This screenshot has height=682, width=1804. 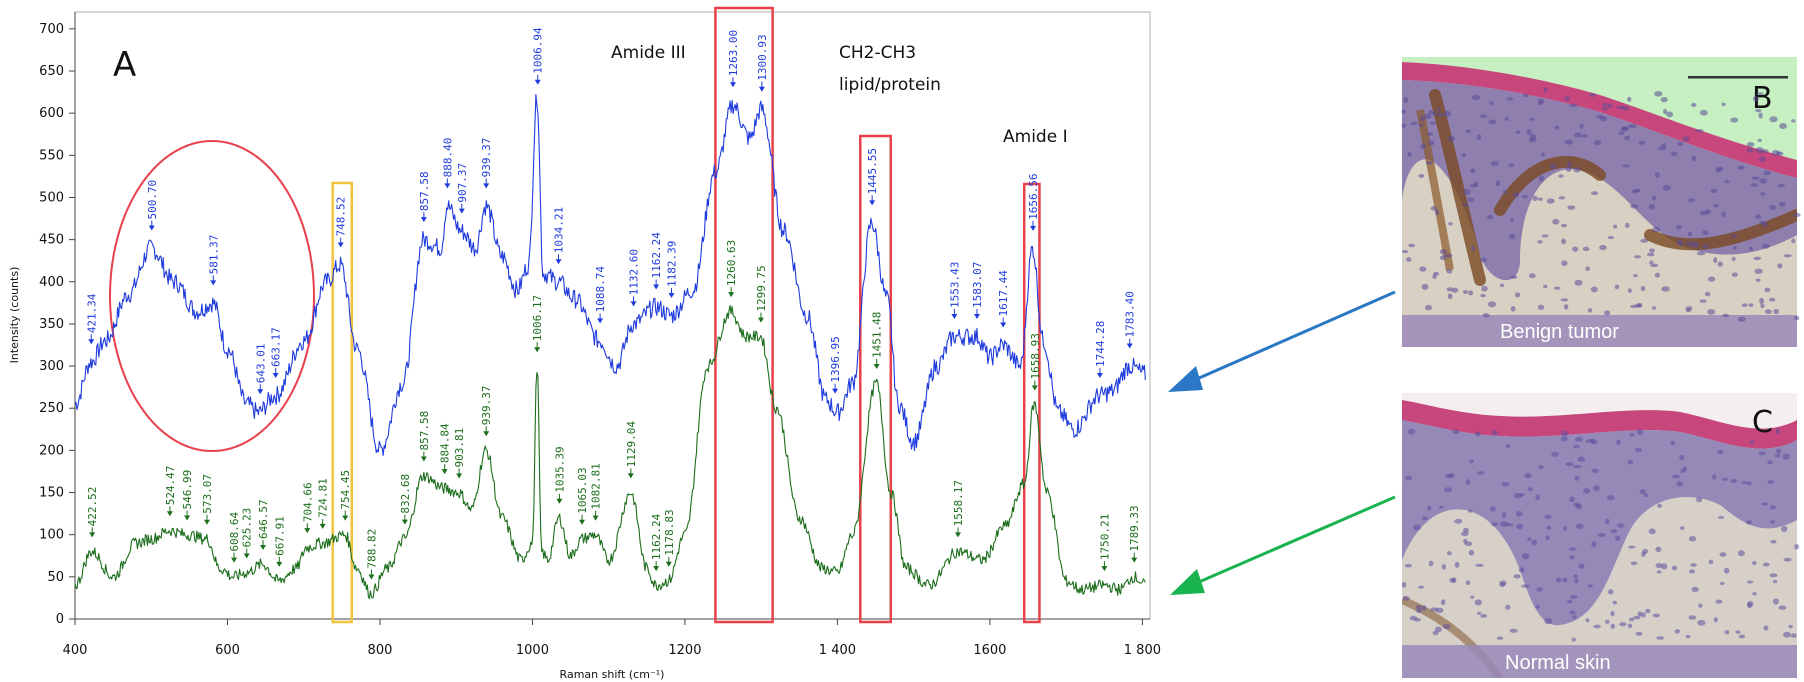 What do you see at coordinates (459, 453) in the screenshot?
I see `peak-label: 903.81` at bounding box center [459, 453].